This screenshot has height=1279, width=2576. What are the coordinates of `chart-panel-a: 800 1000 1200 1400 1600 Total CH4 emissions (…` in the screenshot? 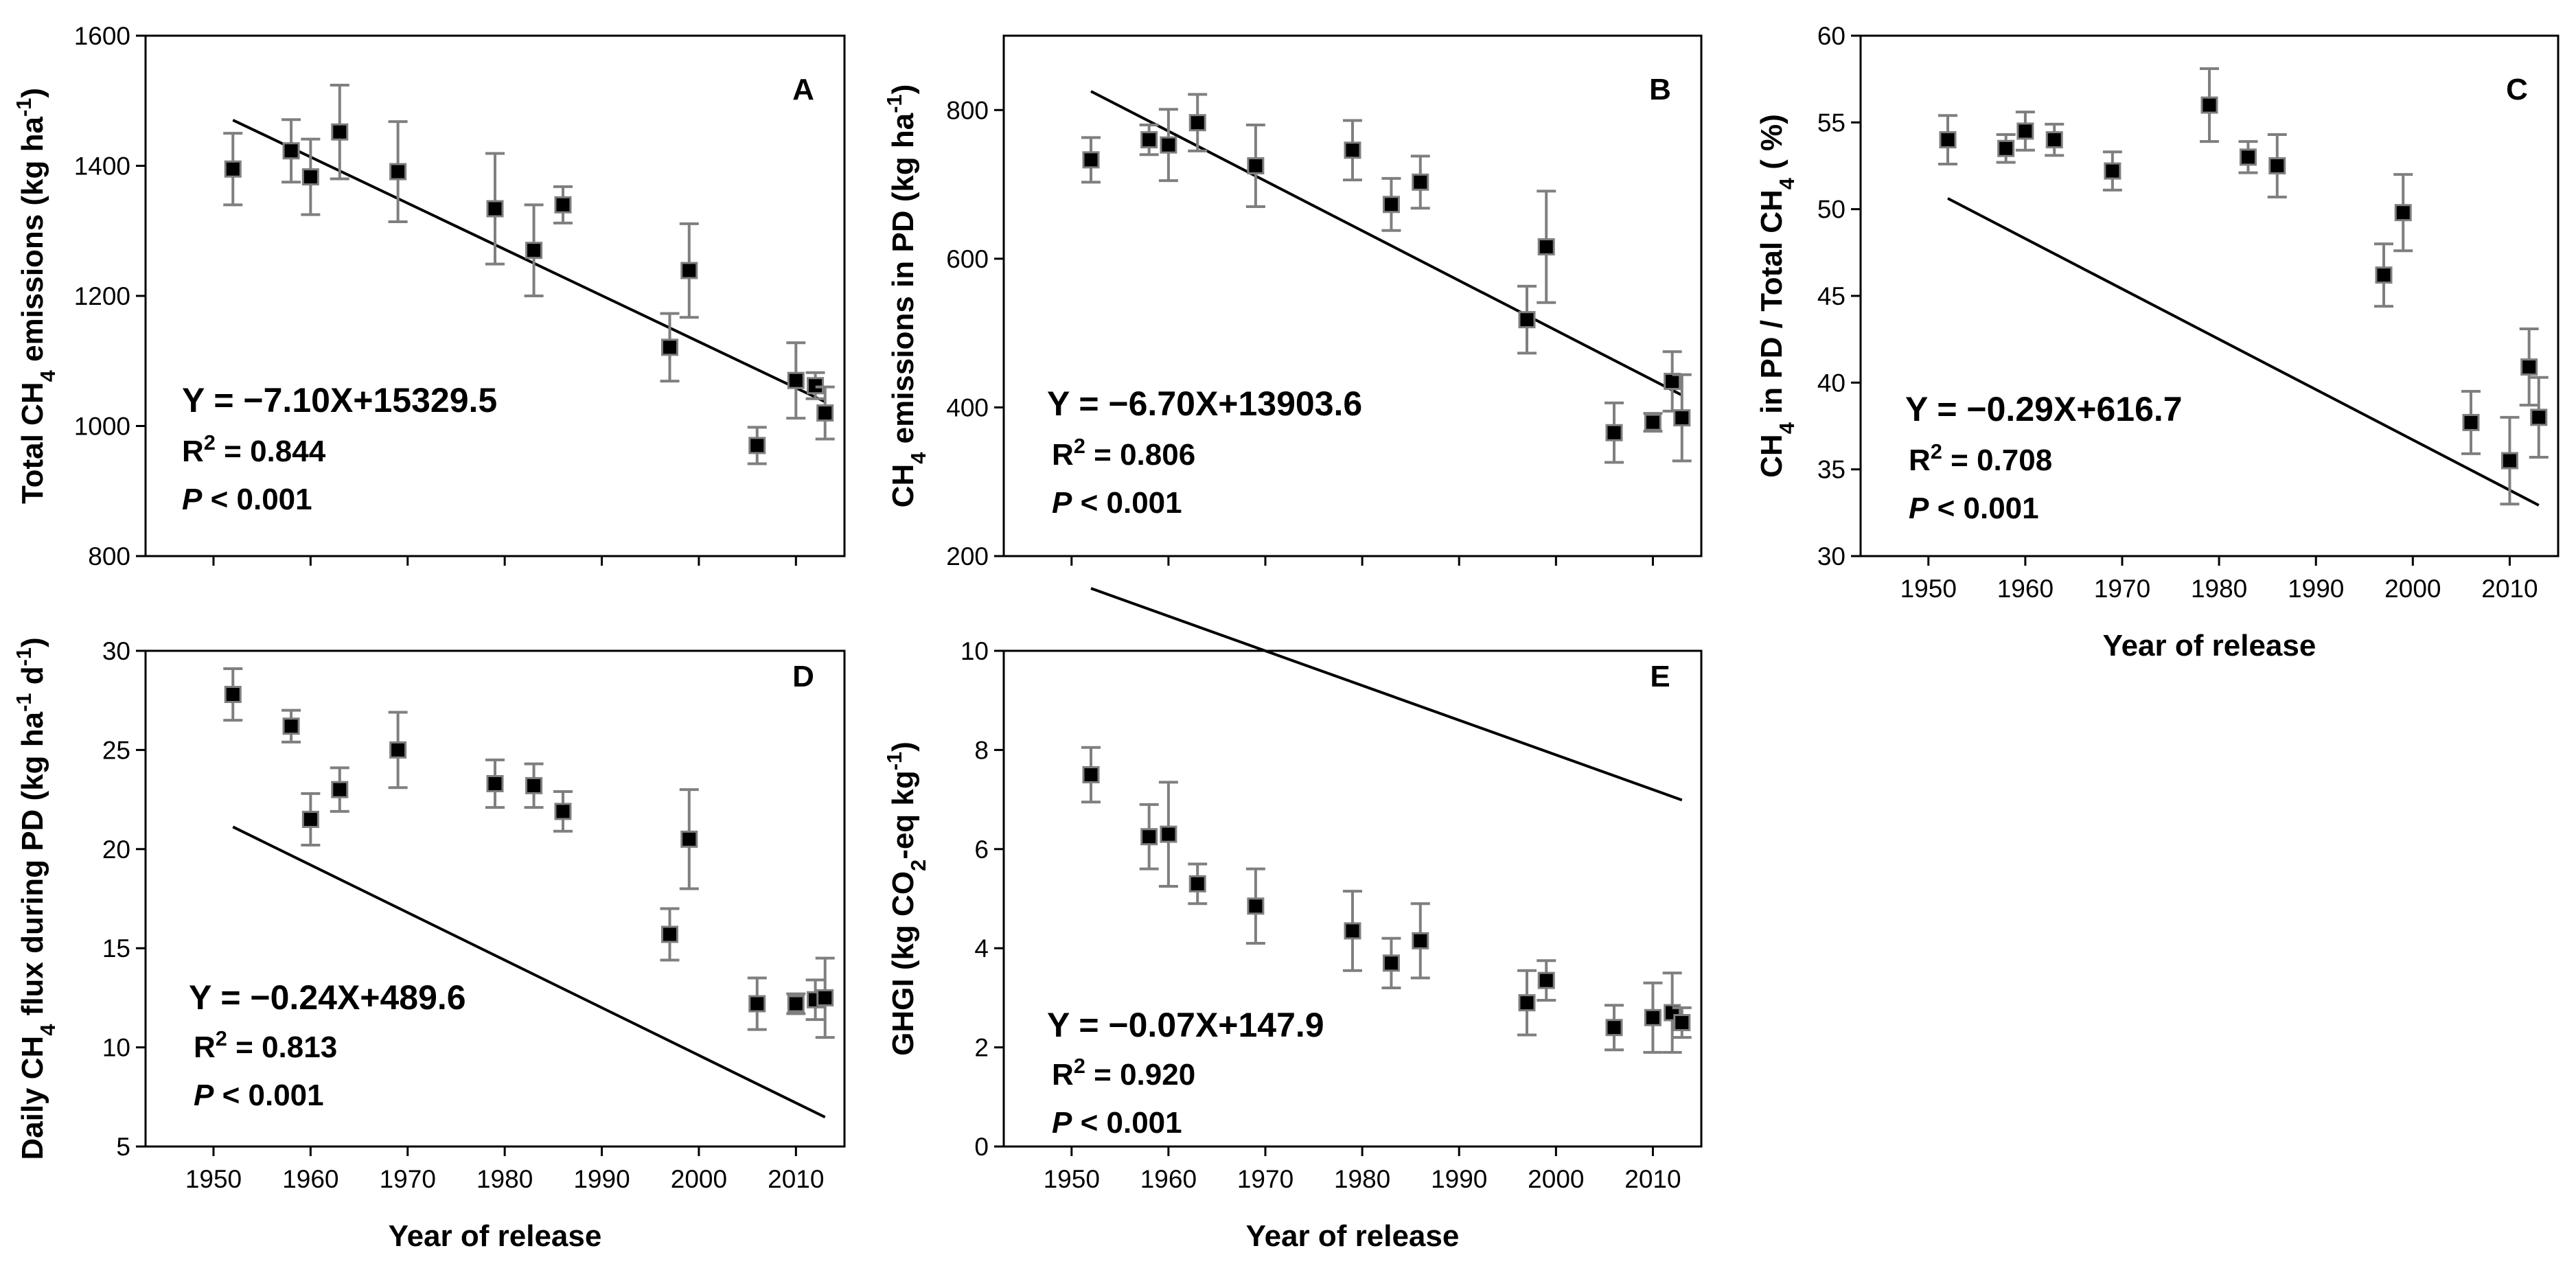 It's located at (429, 296).